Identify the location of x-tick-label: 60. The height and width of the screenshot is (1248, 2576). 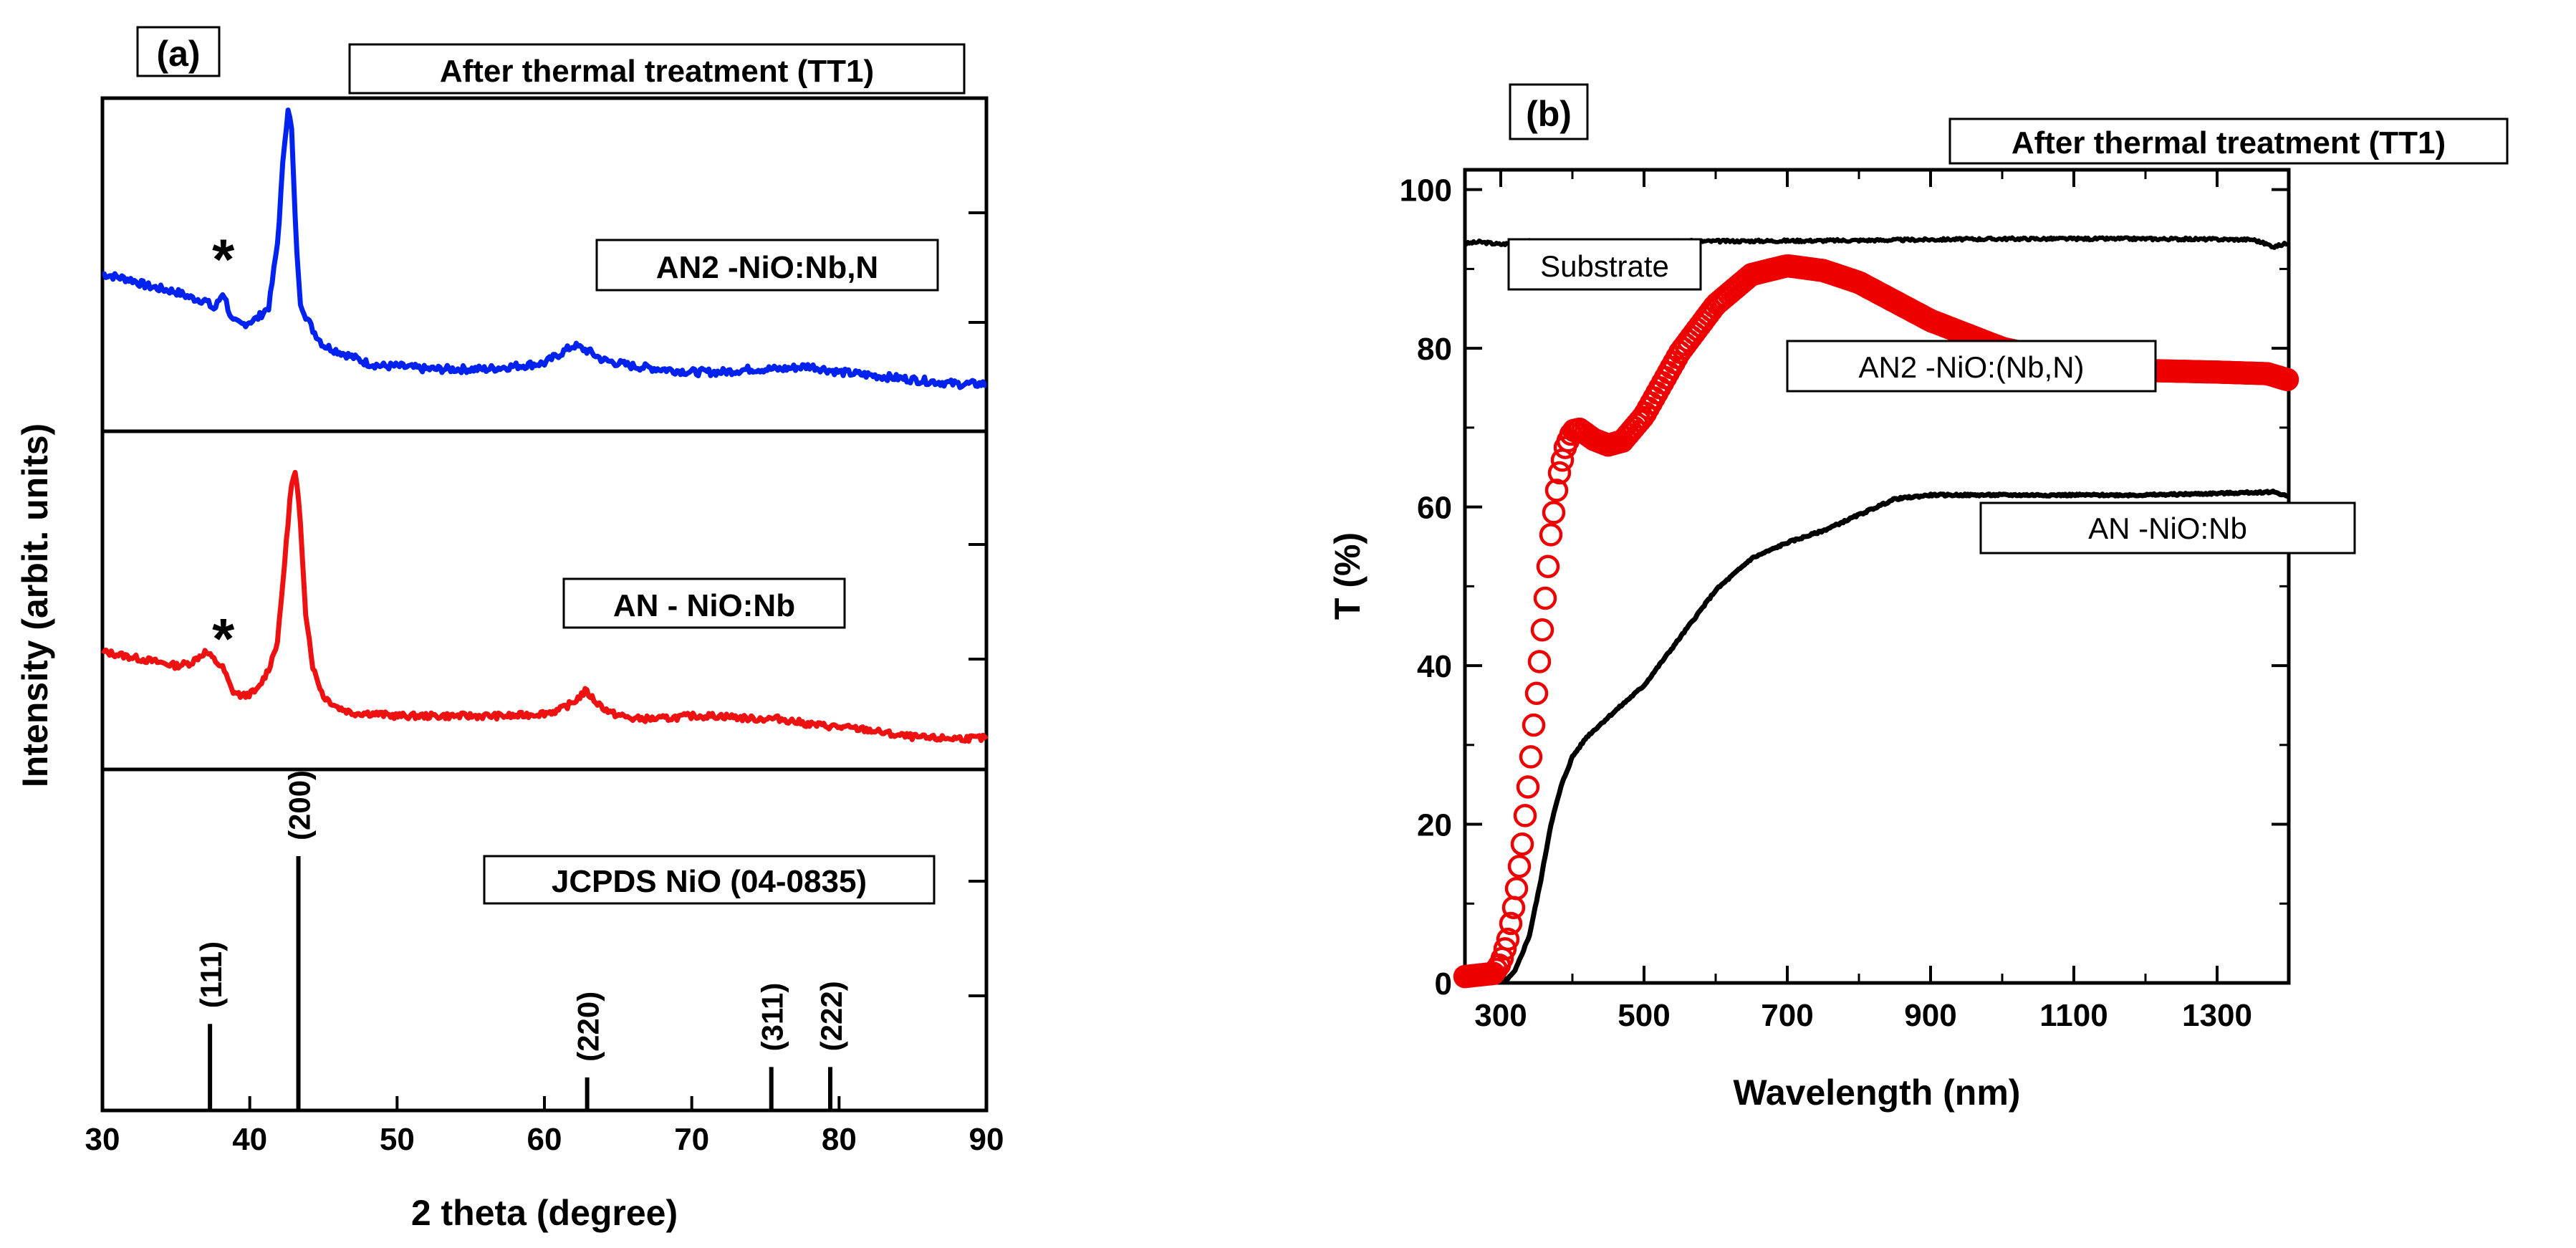
(545, 1139).